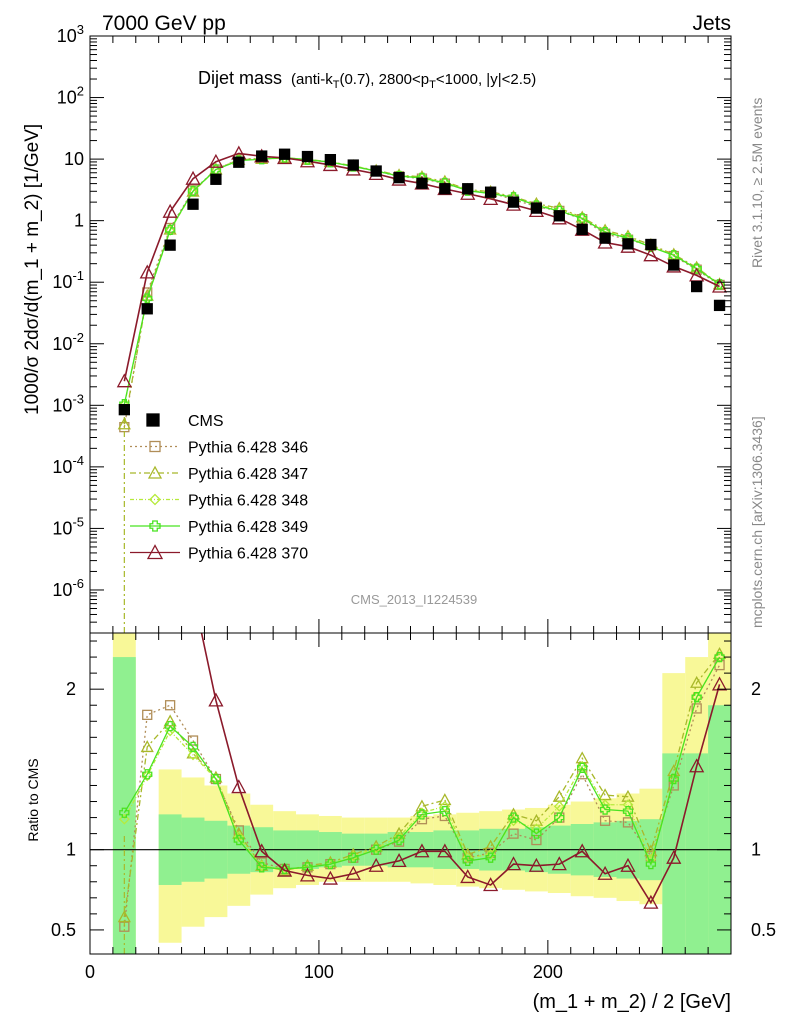 The height and width of the screenshot is (1024, 786). What do you see at coordinates (248, 554) in the screenshot?
I see `legend-label: Pythia 6.428 370` at bounding box center [248, 554].